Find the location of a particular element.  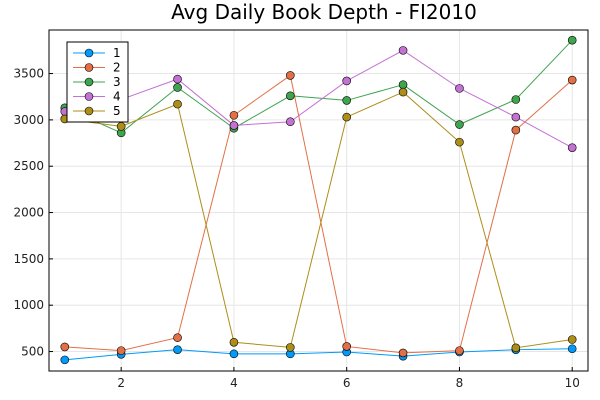

y-tick-label: 1500 is located at coordinates (28, 259).